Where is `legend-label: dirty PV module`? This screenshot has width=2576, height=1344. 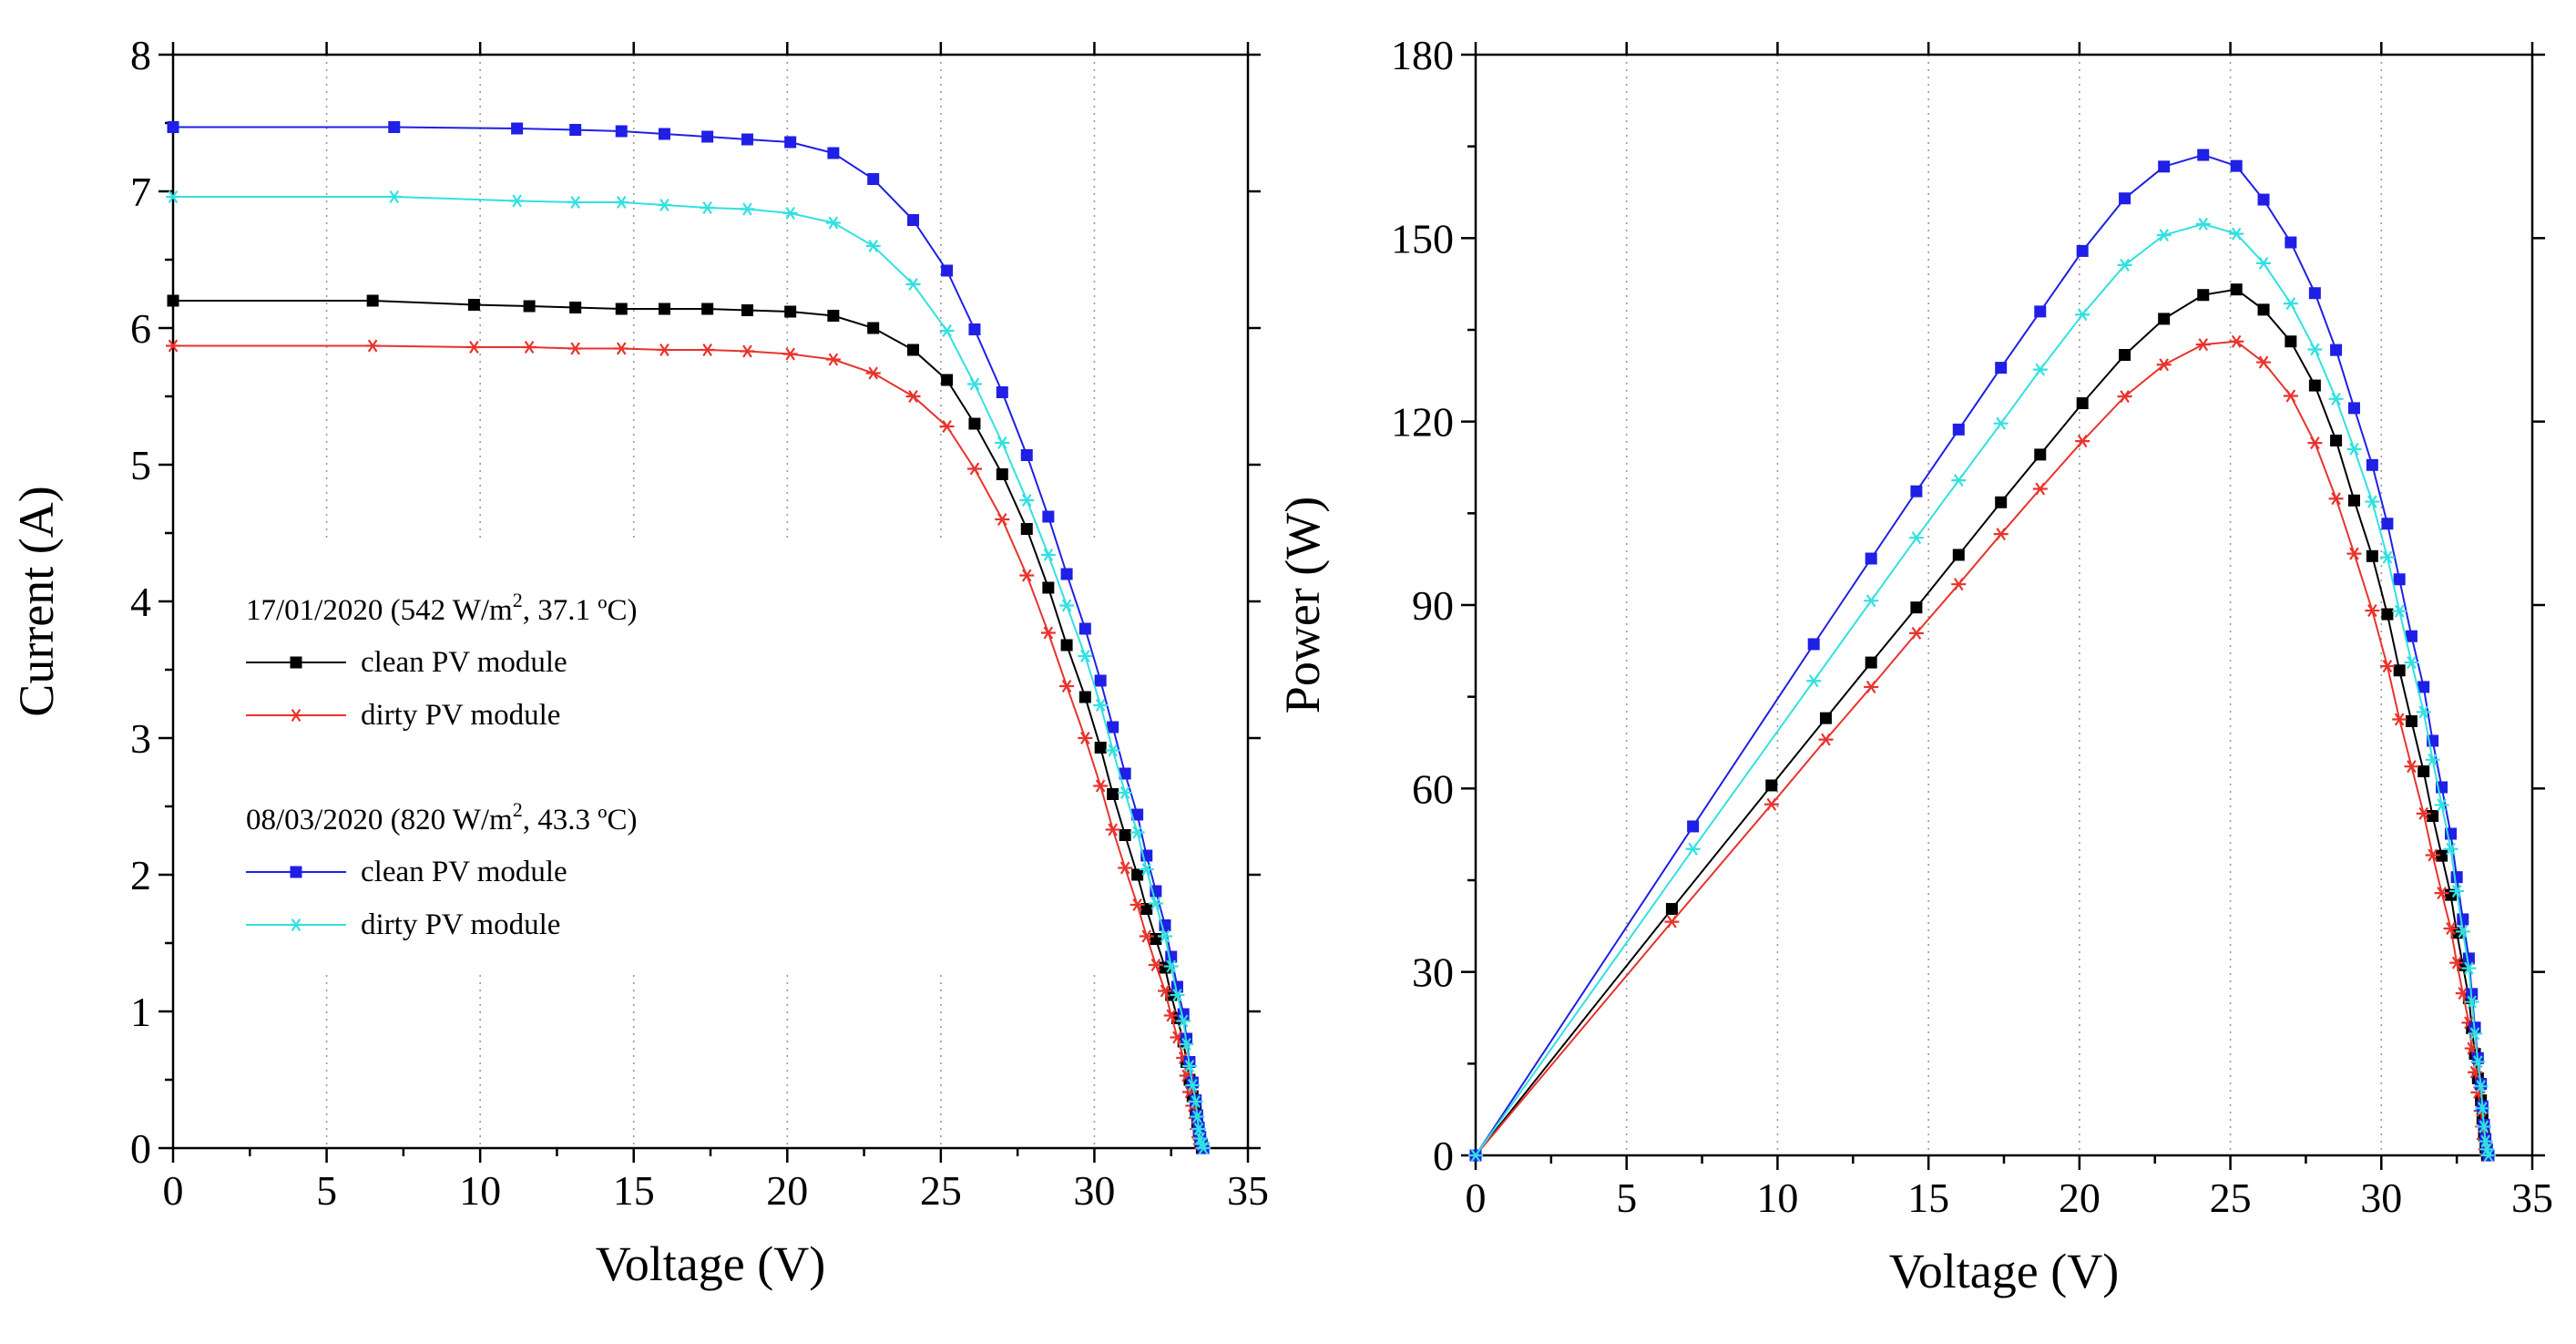
legend-label: dirty PV module is located at coordinates (460, 715).